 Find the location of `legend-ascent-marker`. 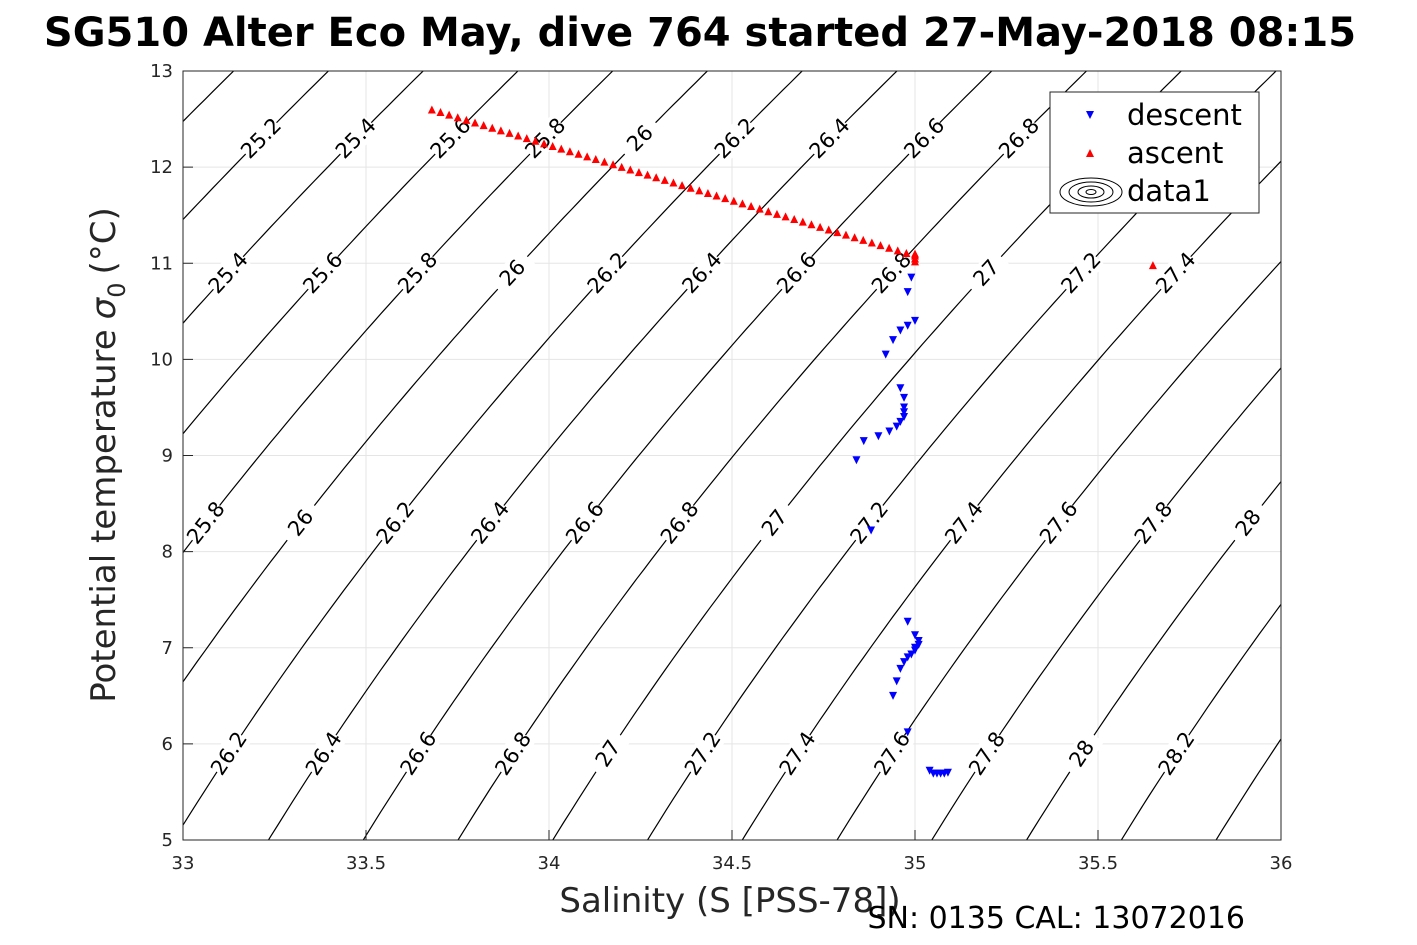

legend-ascent-marker is located at coordinates (1090, 153).